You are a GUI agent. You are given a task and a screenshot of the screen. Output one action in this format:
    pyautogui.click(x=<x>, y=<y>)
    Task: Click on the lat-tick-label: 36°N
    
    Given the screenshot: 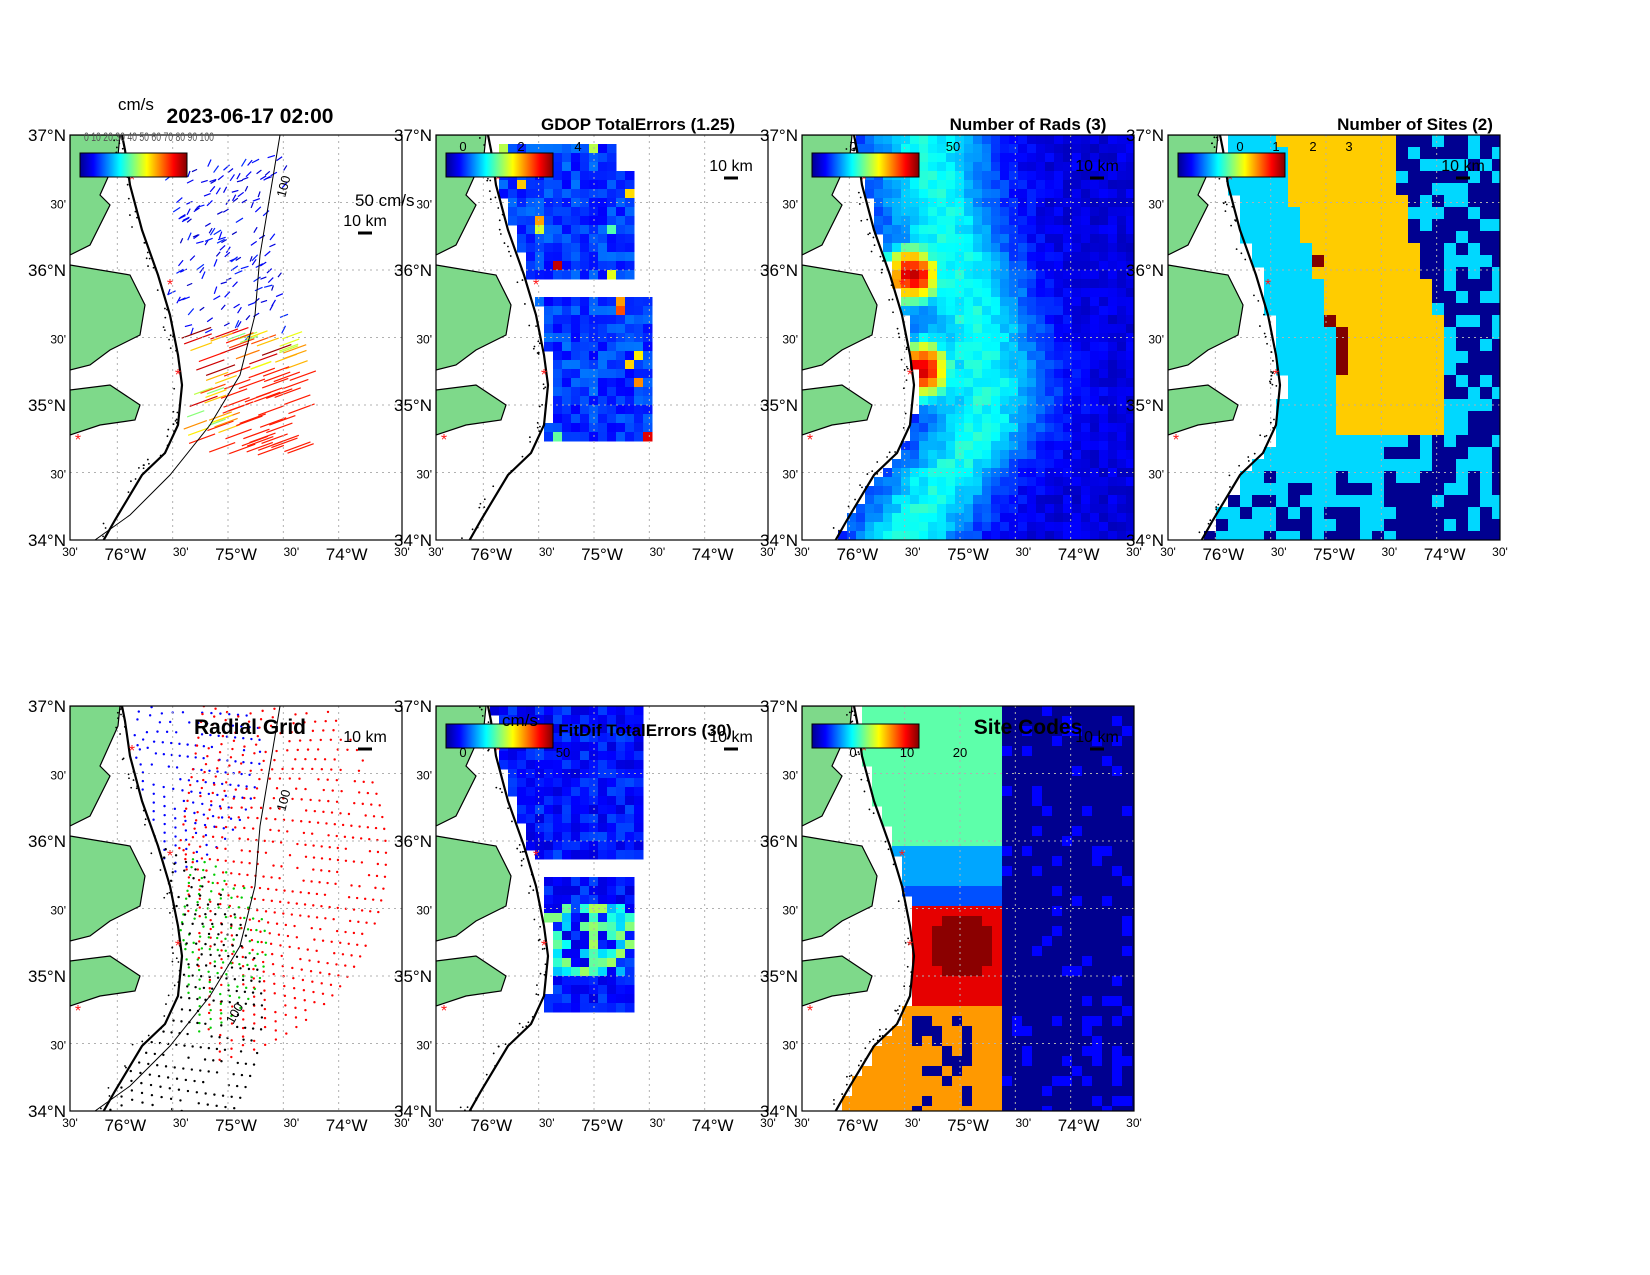 What is the action you would take?
    pyautogui.click(x=1145, y=270)
    